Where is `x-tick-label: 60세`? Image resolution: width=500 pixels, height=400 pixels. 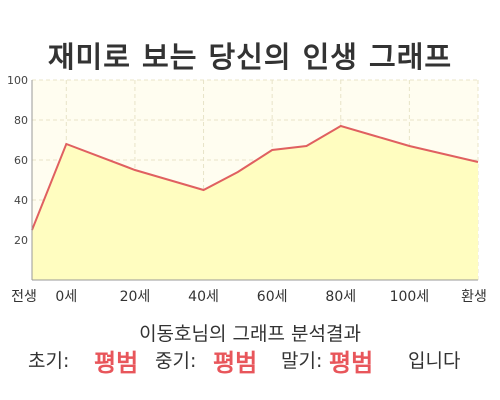 x-tick-label: 60세 is located at coordinates (272, 297).